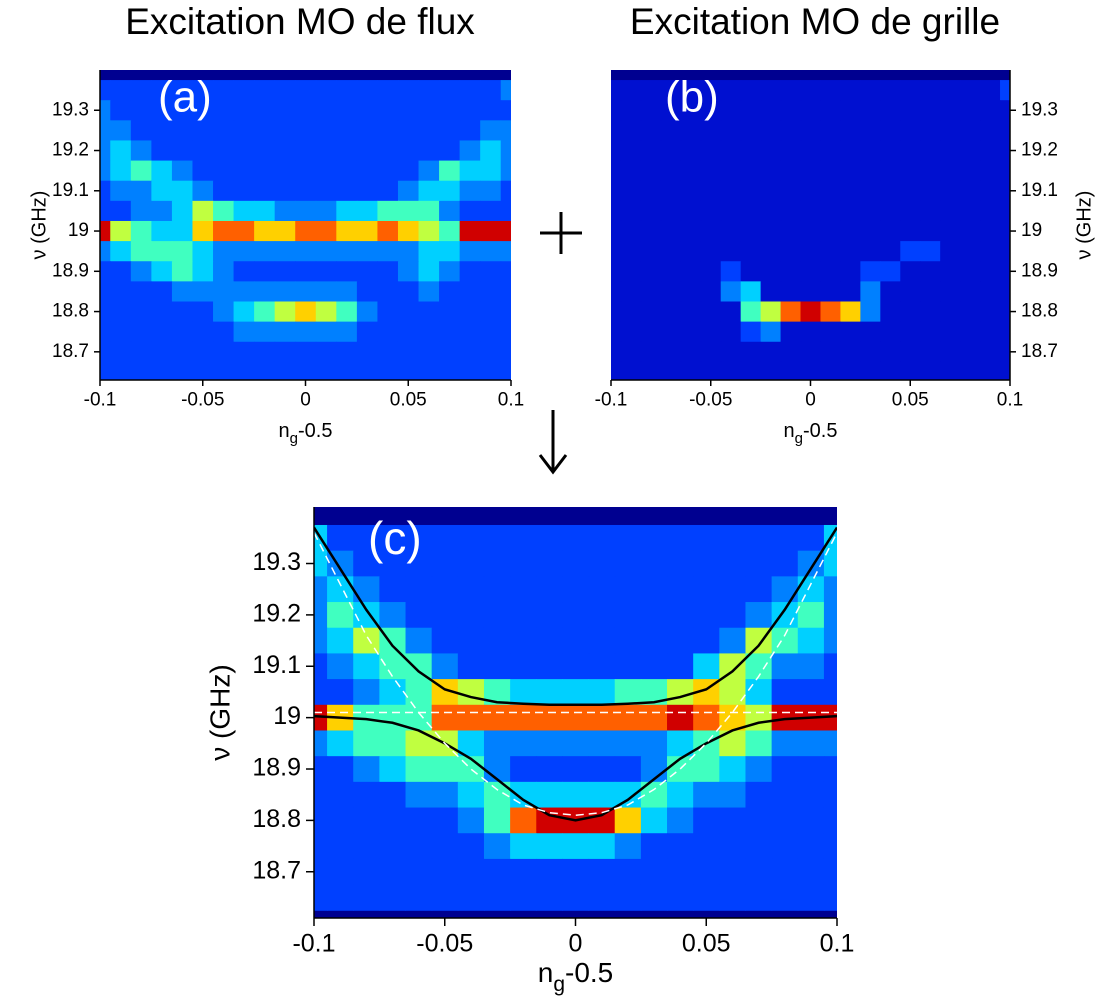 The height and width of the screenshot is (1004, 1101). I want to click on x-axis-label: ng-0.5, so click(811, 433).